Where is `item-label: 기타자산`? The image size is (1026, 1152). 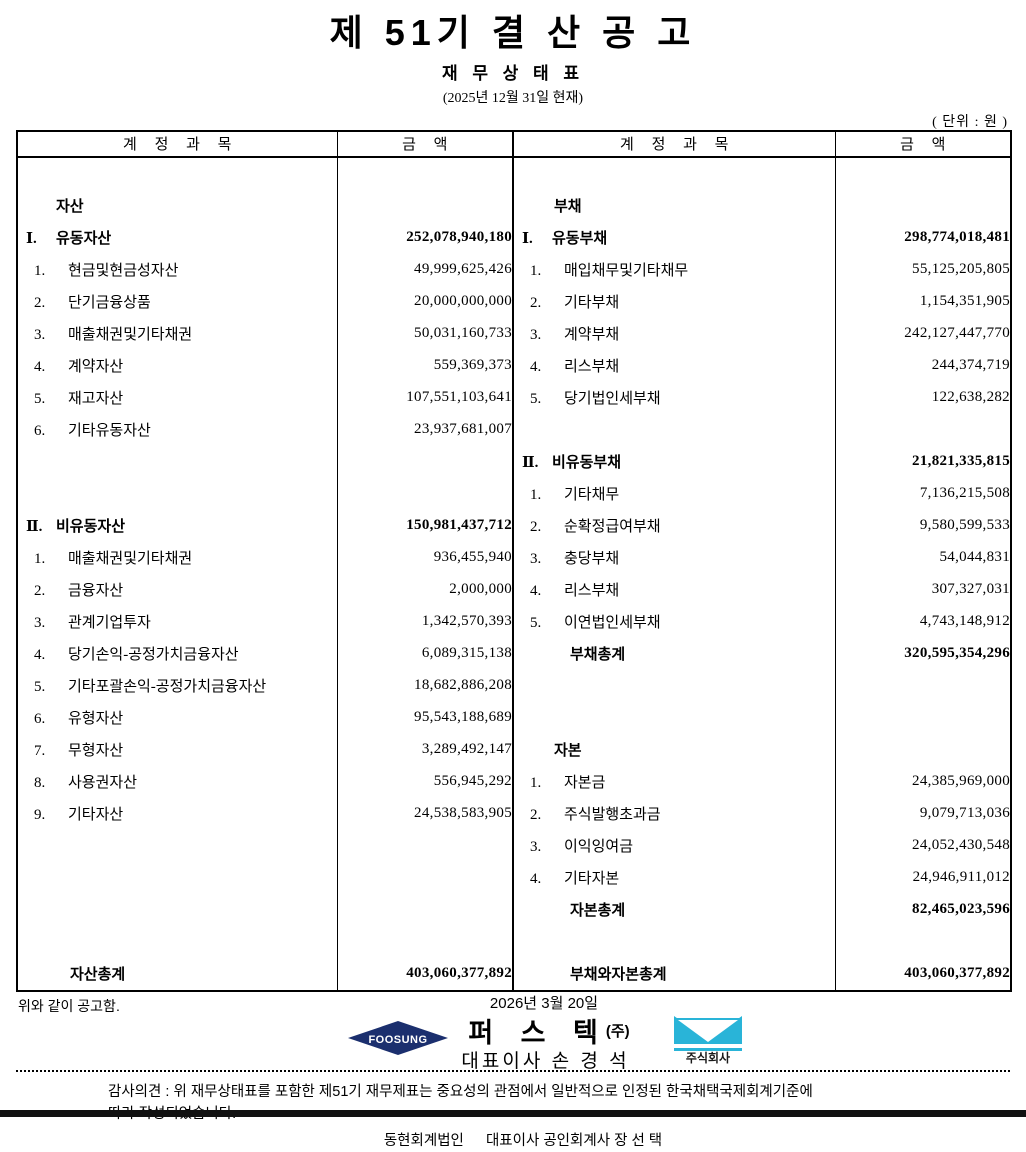 item-label: 기타자산 is located at coordinates (96, 815).